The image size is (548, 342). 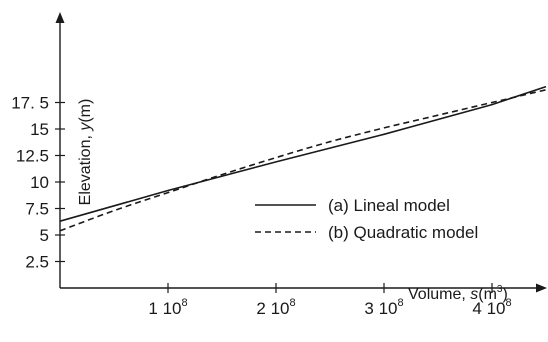 I want to click on y-tick-label: 17. 5, so click(x=30, y=103).